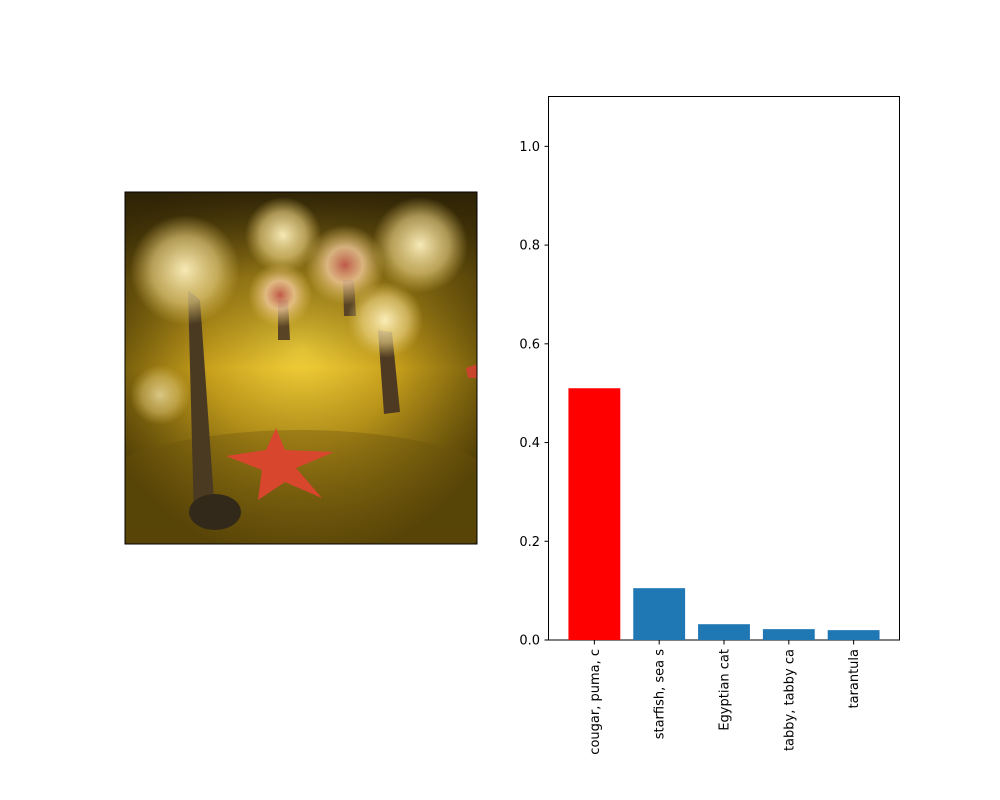 The width and height of the screenshot is (1000, 800). I want to click on y-tick-label: 0.6, so click(529, 344).